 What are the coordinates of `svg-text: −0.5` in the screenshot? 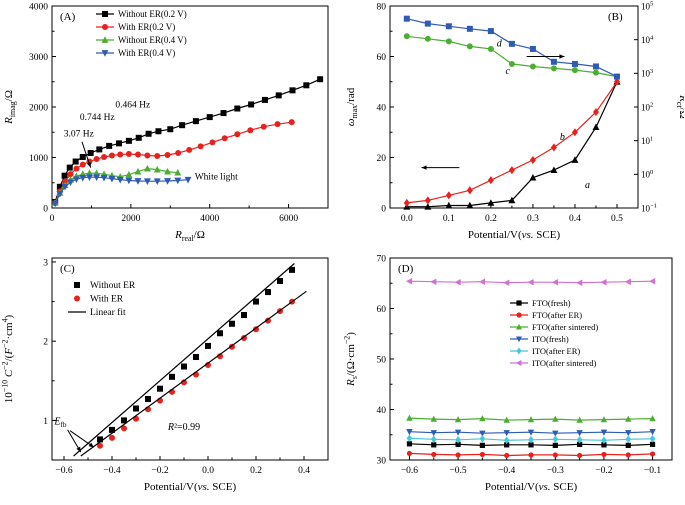 It's located at (457, 471).